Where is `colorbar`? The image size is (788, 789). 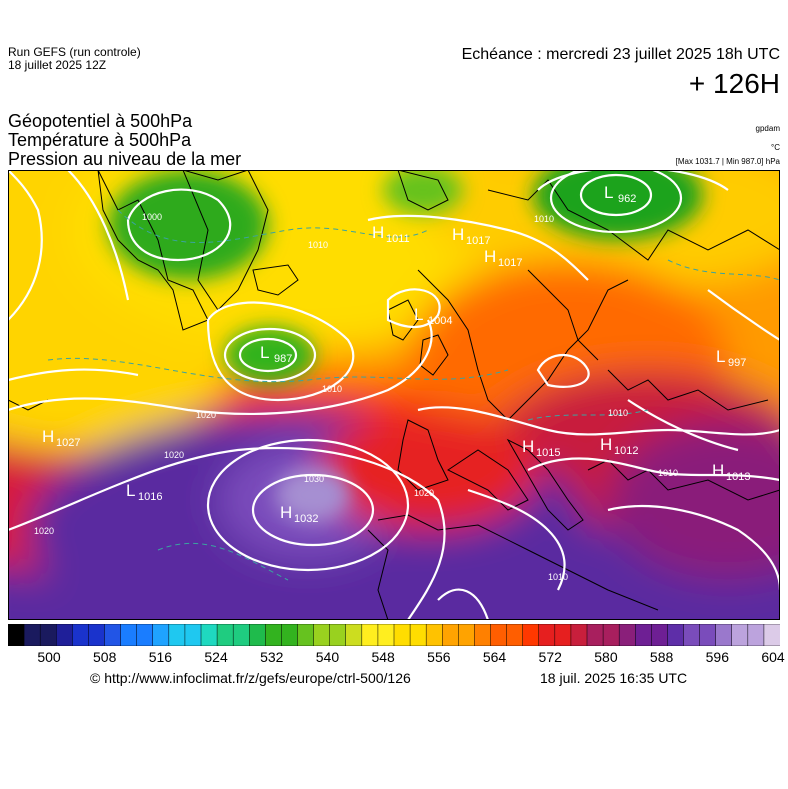 colorbar is located at coordinates (394, 635).